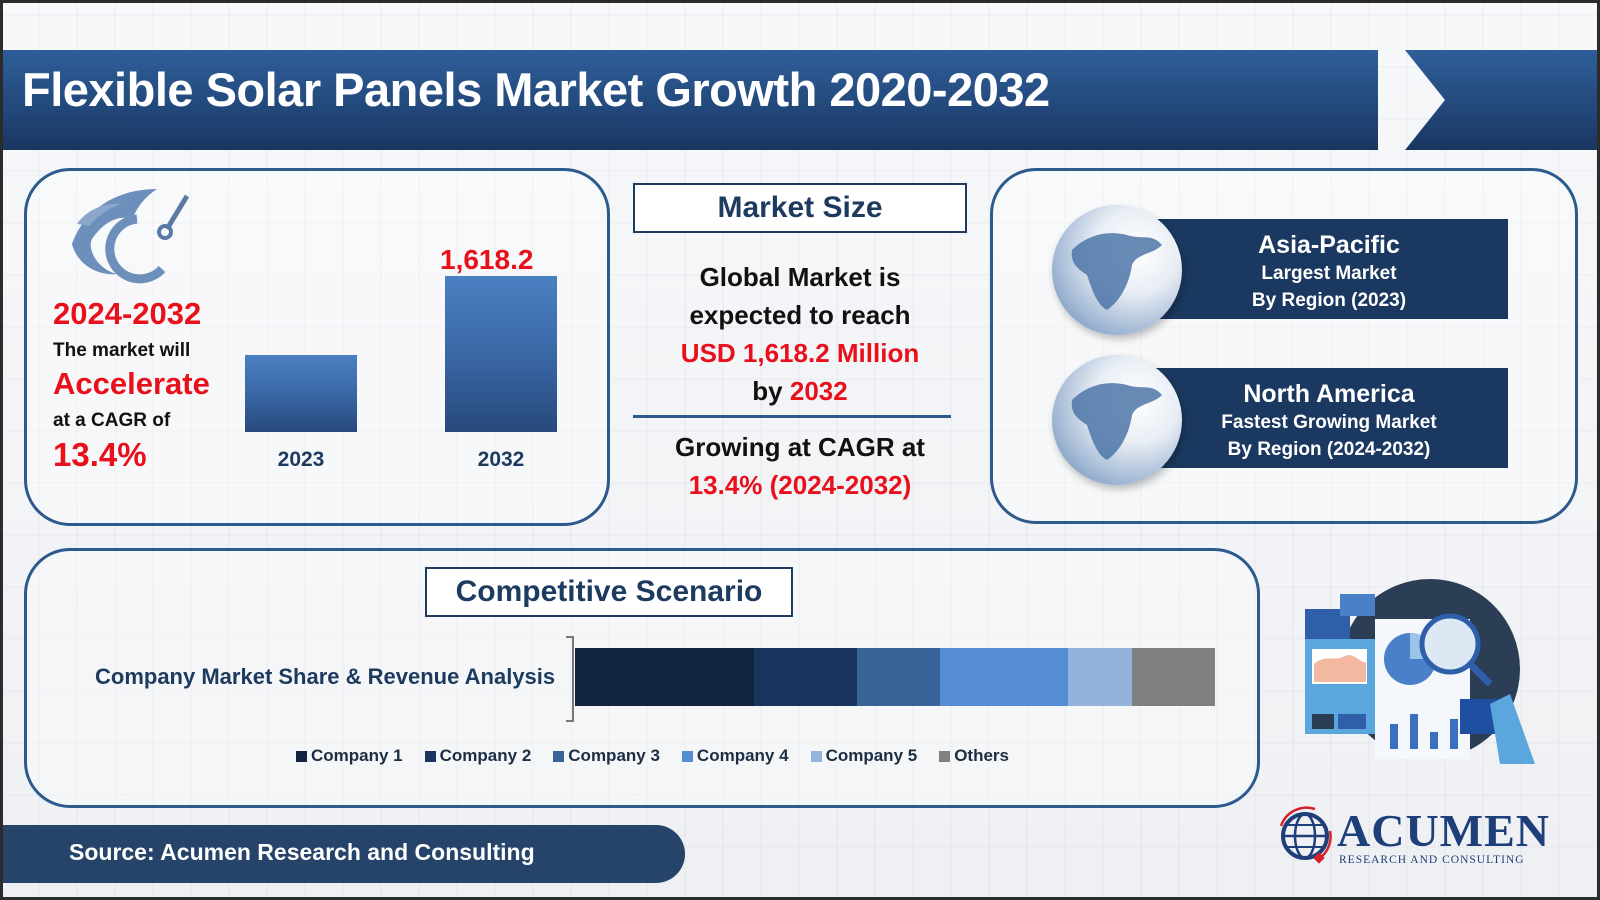 This screenshot has height=900, width=1600. I want to click on segment-others, so click(1173, 677).